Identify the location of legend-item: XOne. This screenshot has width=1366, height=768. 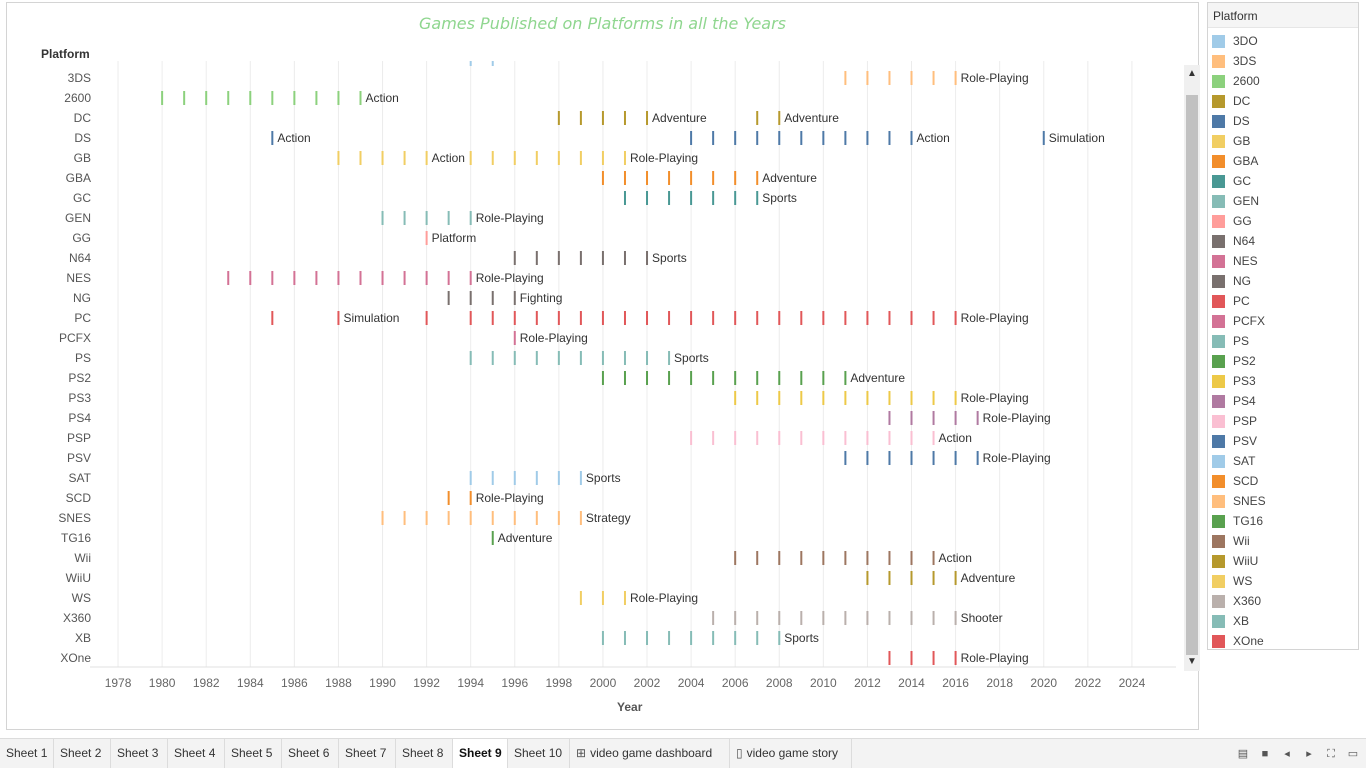
(1238, 641).